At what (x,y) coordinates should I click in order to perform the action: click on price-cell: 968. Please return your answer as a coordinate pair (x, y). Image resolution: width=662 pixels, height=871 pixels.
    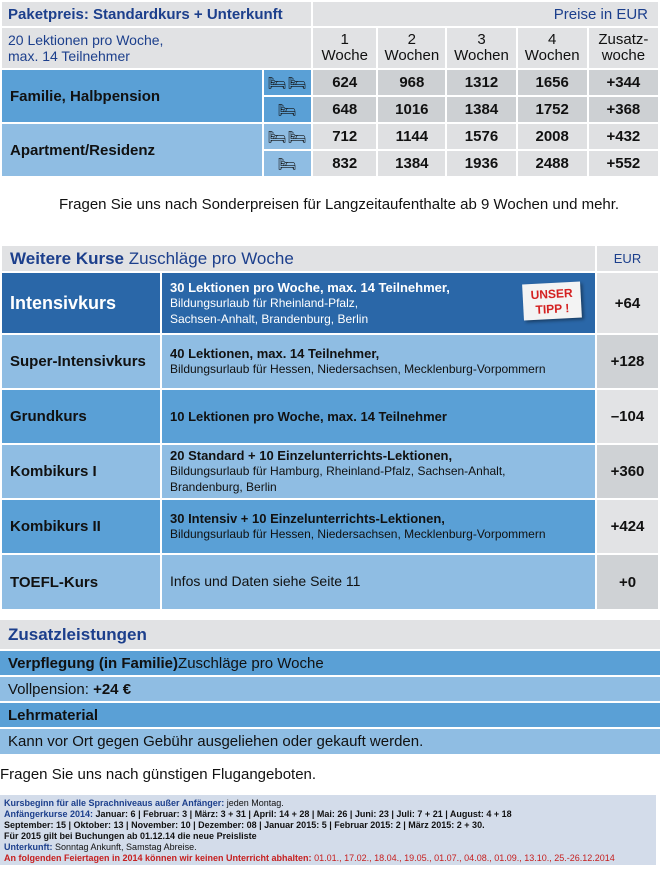
    Looking at the image, I should click on (412, 82).